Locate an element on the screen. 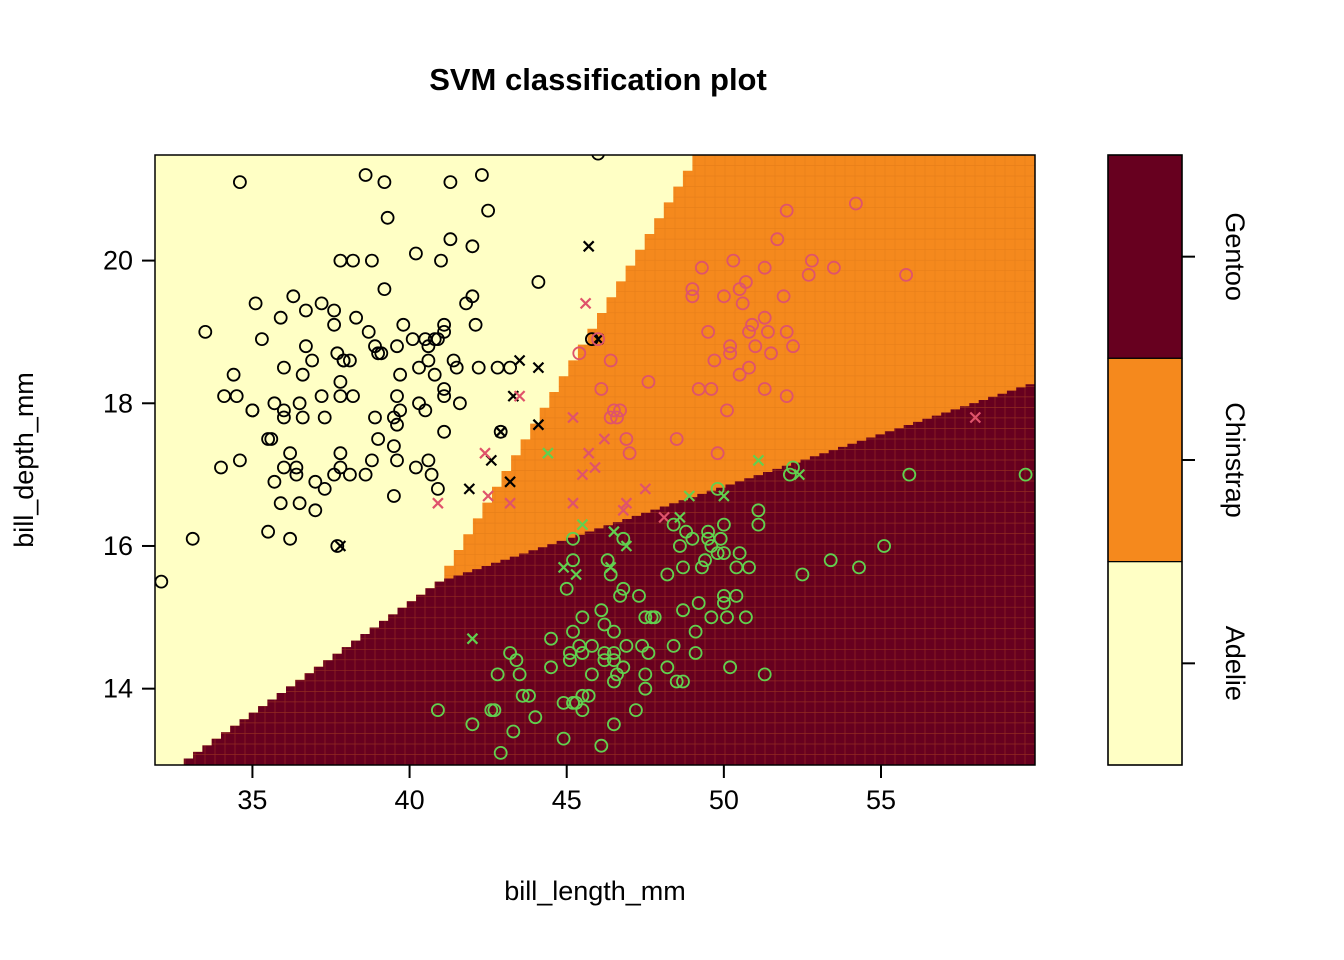 This screenshot has height=960, width=1344. legend-border is located at coordinates (1145, 460).